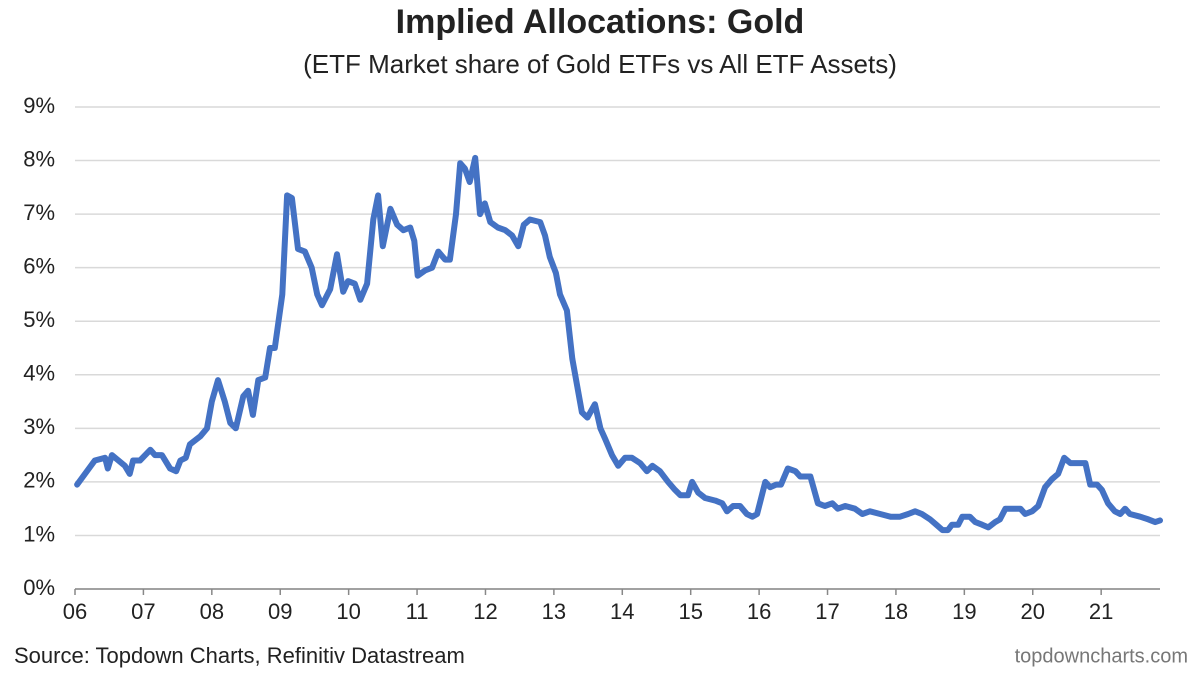  Describe the element at coordinates (39, 105) in the screenshot. I see `y-tick-label: 9%` at that location.